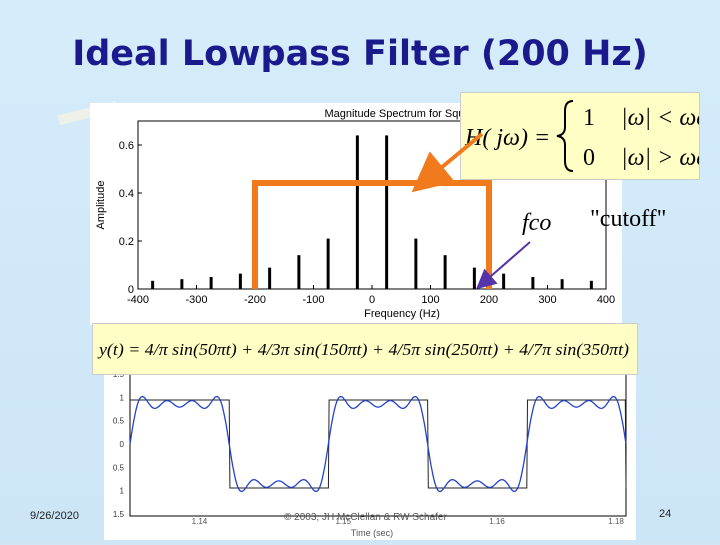 The image size is (720, 545). I want to click on case1-value: 1, so click(589, 118).